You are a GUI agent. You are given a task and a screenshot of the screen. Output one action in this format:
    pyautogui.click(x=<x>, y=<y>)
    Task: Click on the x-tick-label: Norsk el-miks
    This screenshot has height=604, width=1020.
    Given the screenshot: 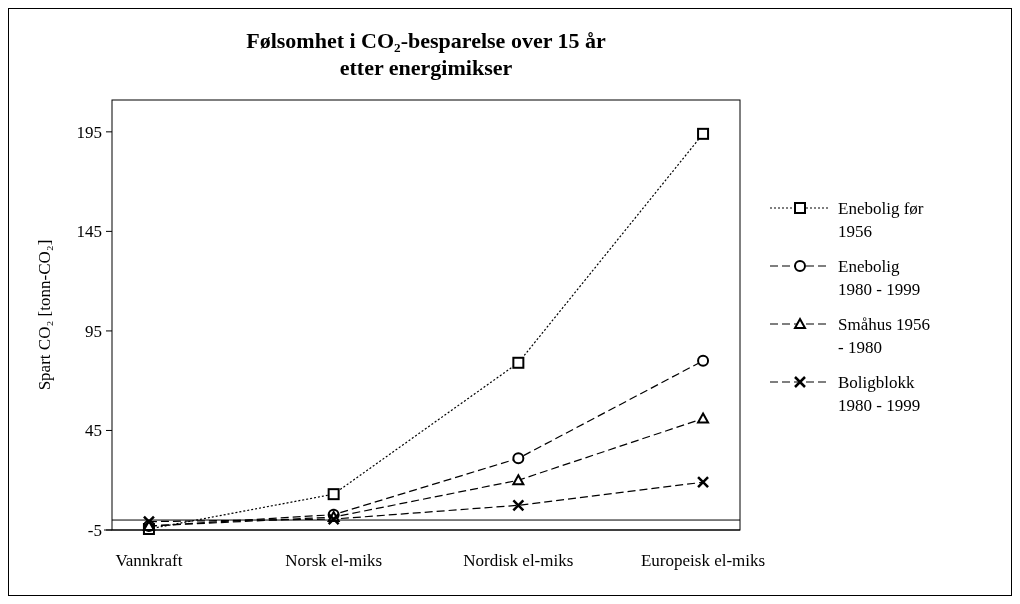 What is the action you would take?
    pyautogui.click(x=334, y=560)
    